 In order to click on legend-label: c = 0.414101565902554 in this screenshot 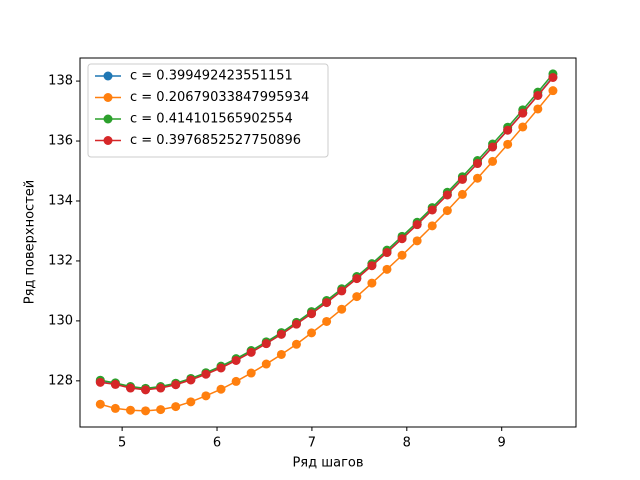, I will do `click(211, 119)`.